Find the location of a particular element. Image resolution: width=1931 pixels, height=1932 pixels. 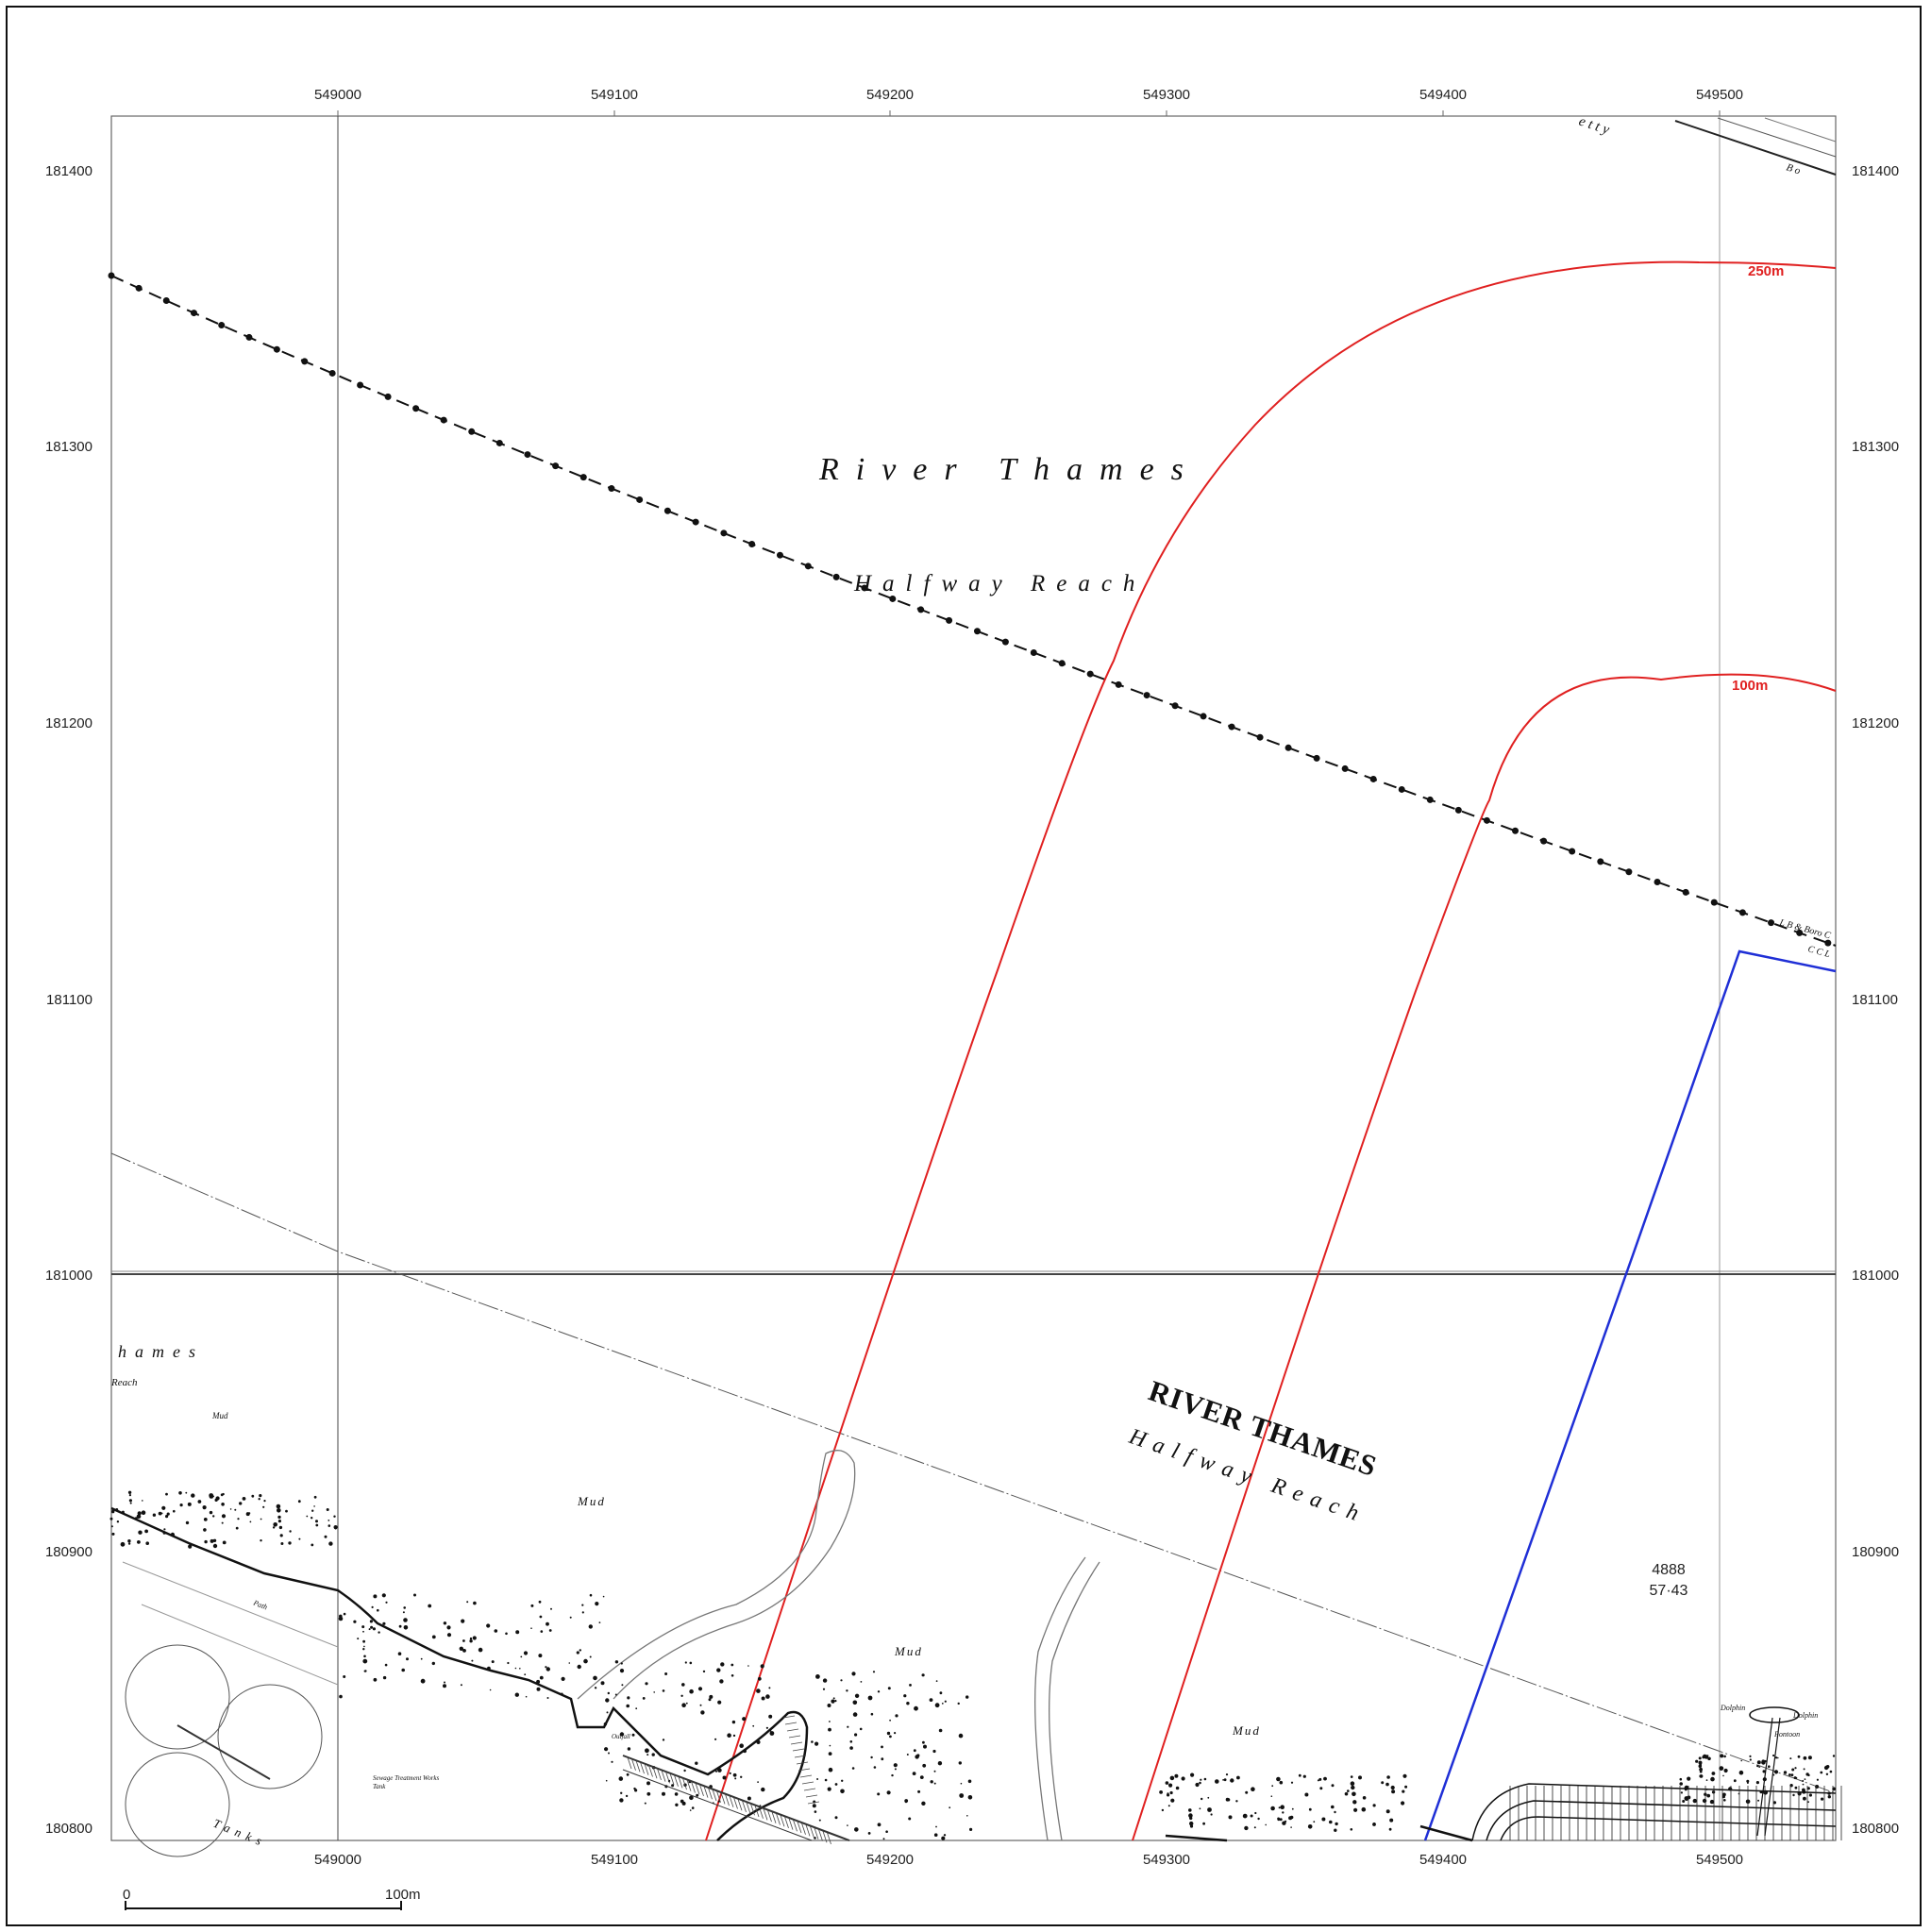

y-tick-label: 180800 is located at coordinates (68, 1829).